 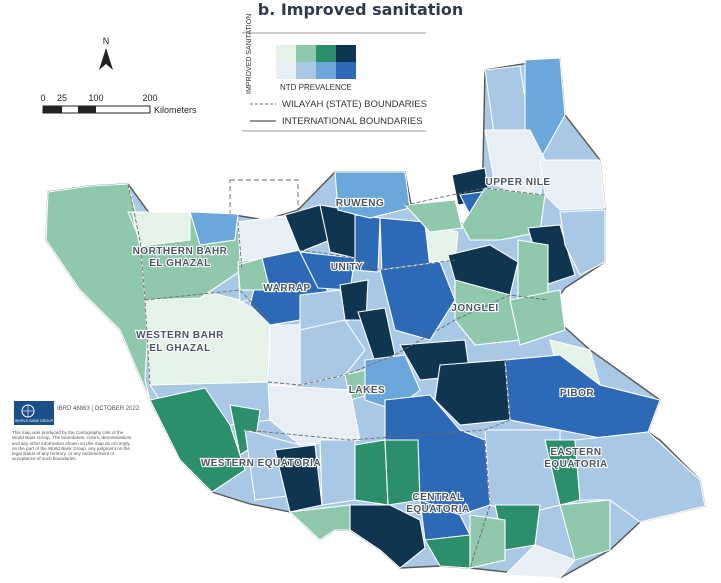 What do you see at coordinates (34, 413) in the screenshot?
I see `world-bank-logo: WORLD BANK GROUP` at bounding box center [34, 413].